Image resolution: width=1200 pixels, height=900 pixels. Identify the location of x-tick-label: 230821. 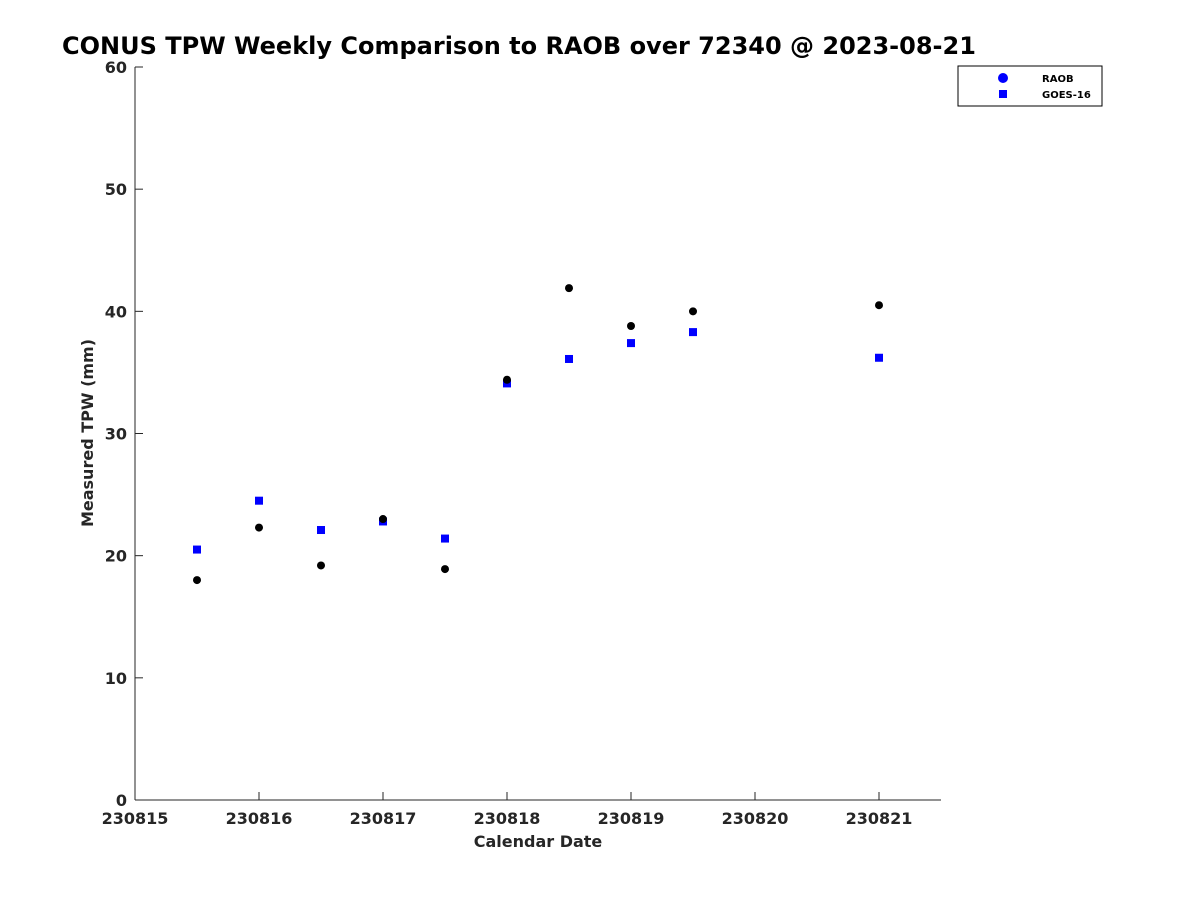
(879, 818).